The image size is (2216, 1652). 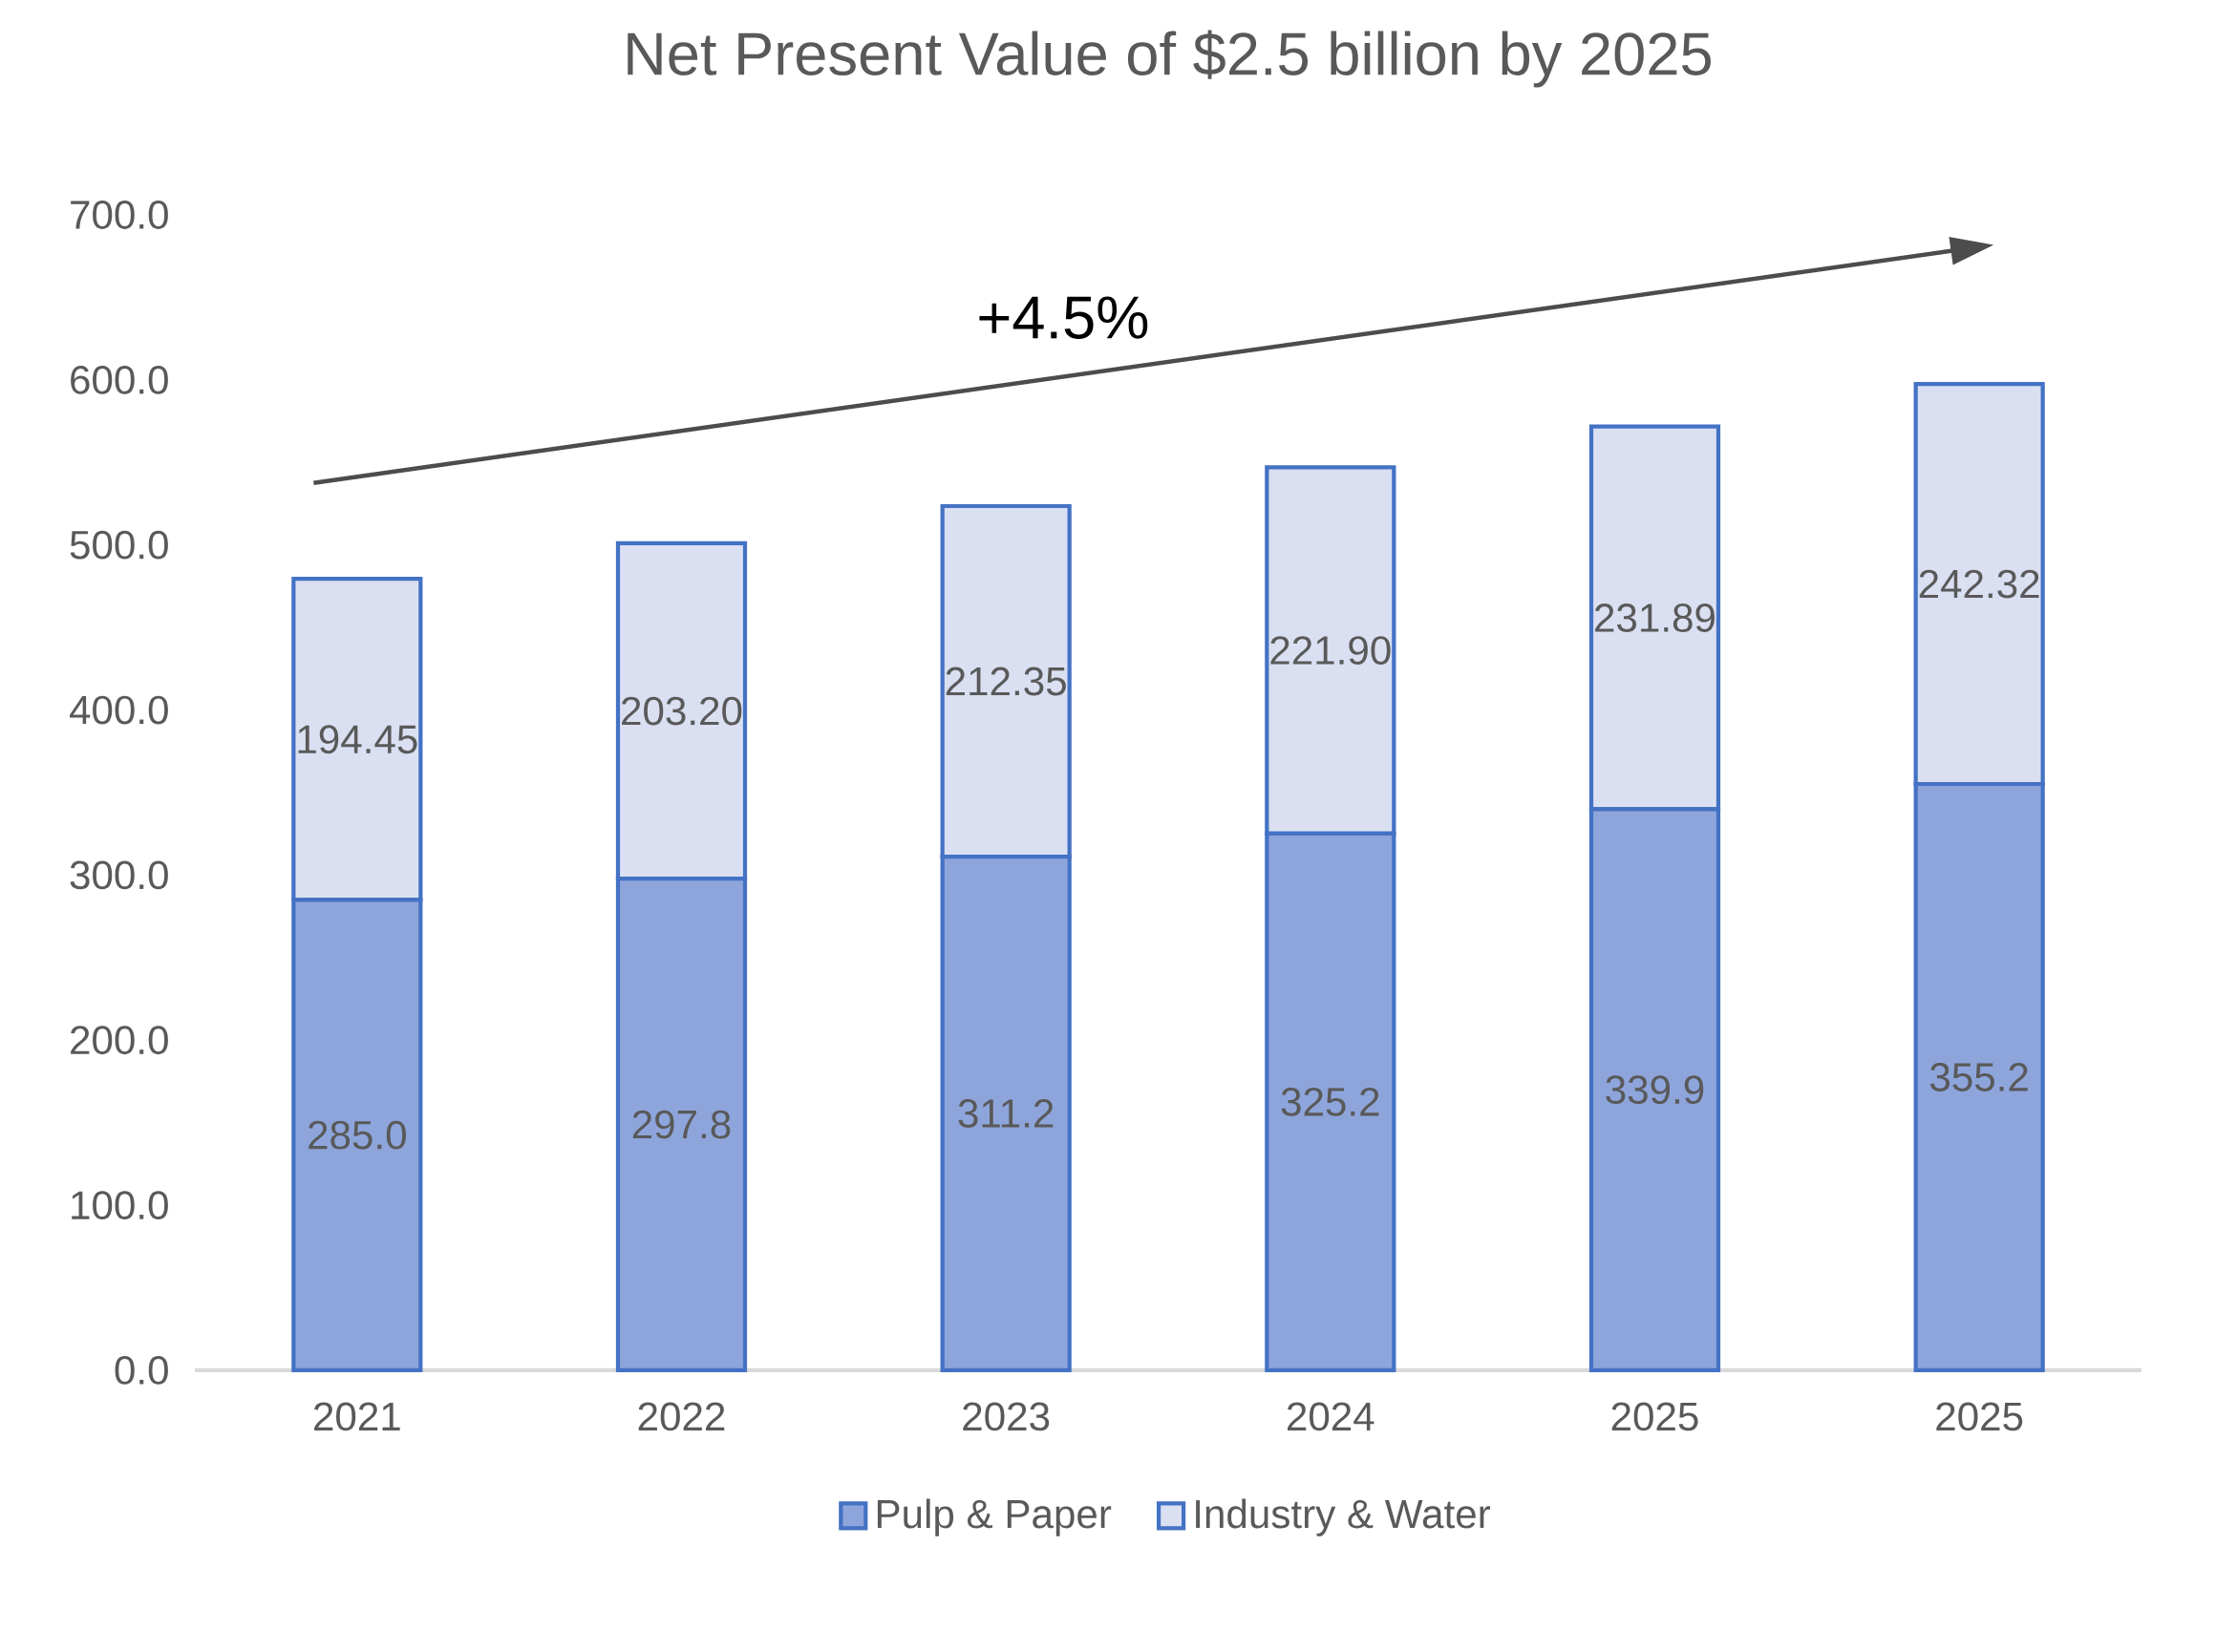 I want to click on y-tick-label: 400.0, so click(x=118, y=710).